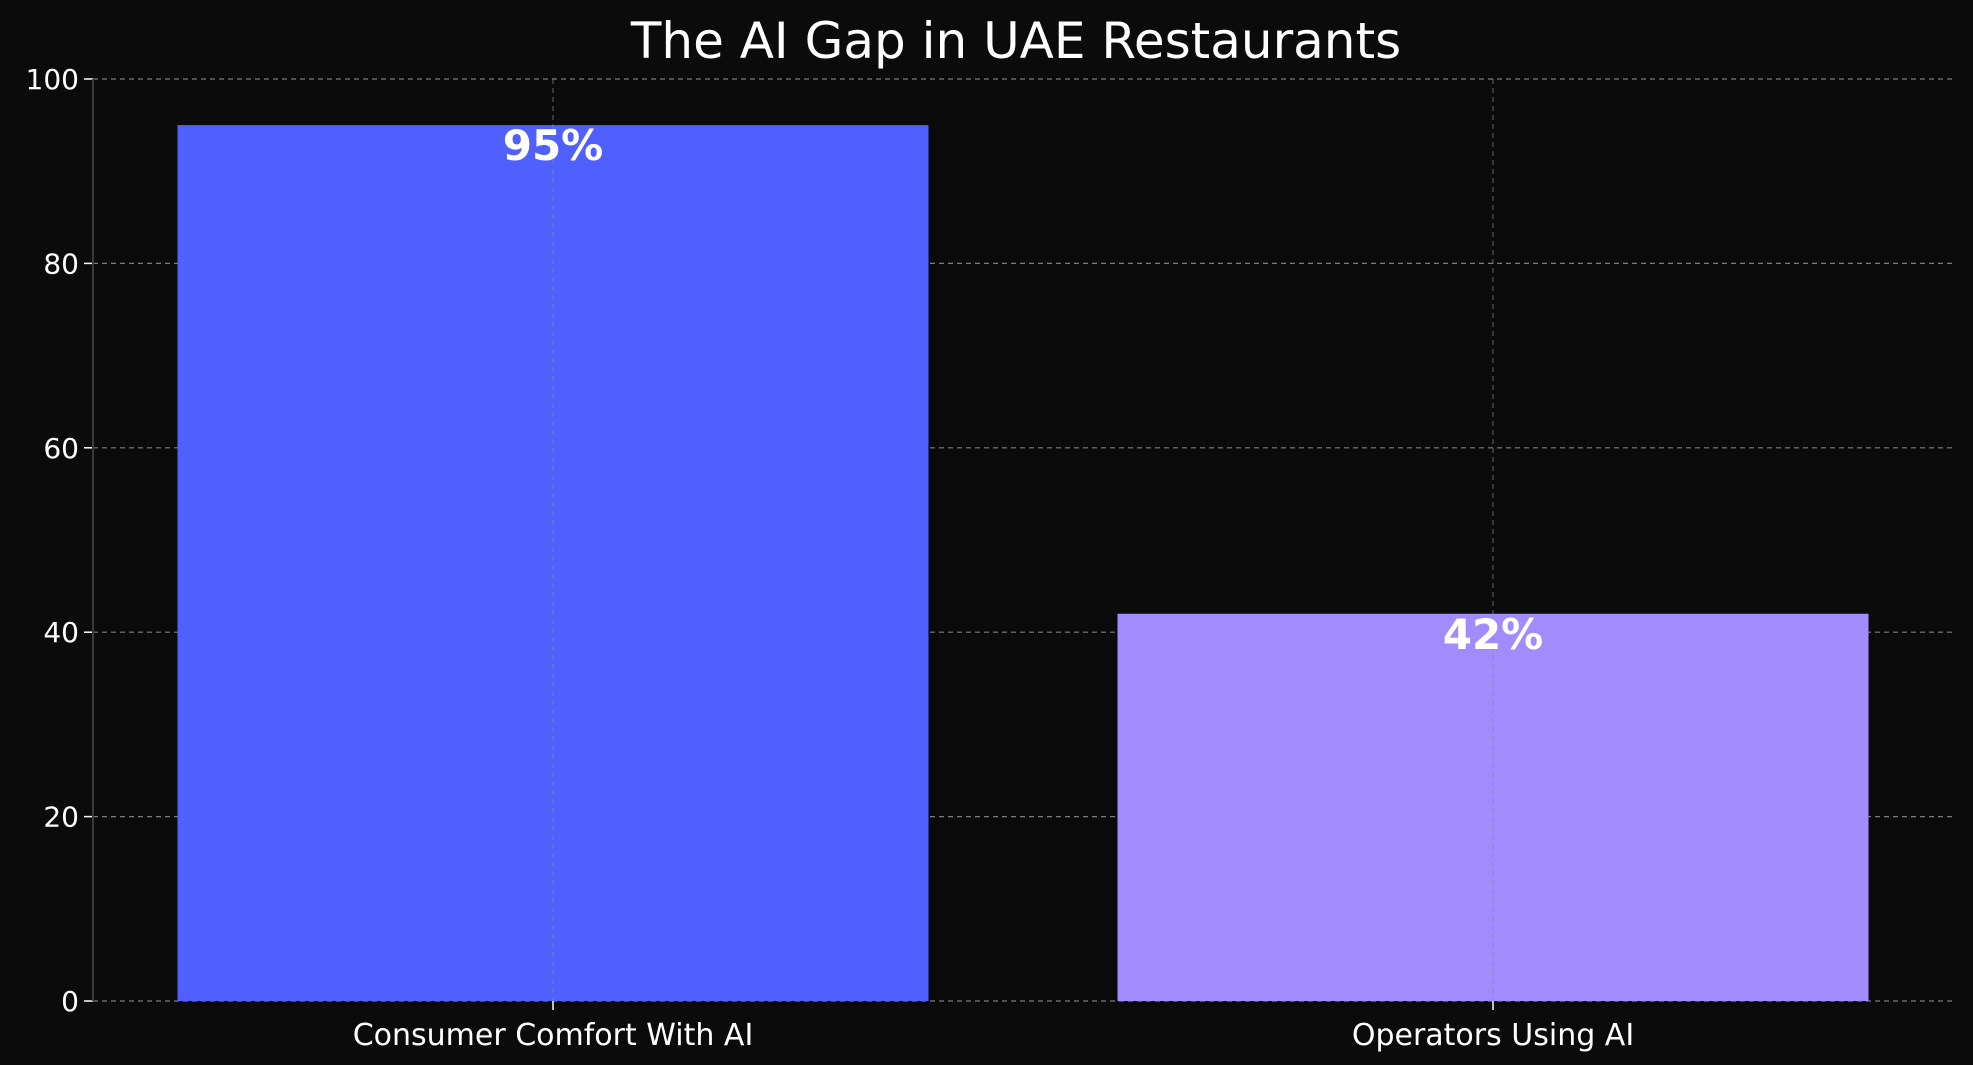 This screenshot has width=1973, height=1065. What do you see at coordinates (61, 817) in the screenshot?
I see `y-tick-label: 20` at bounding box center [61, 817].